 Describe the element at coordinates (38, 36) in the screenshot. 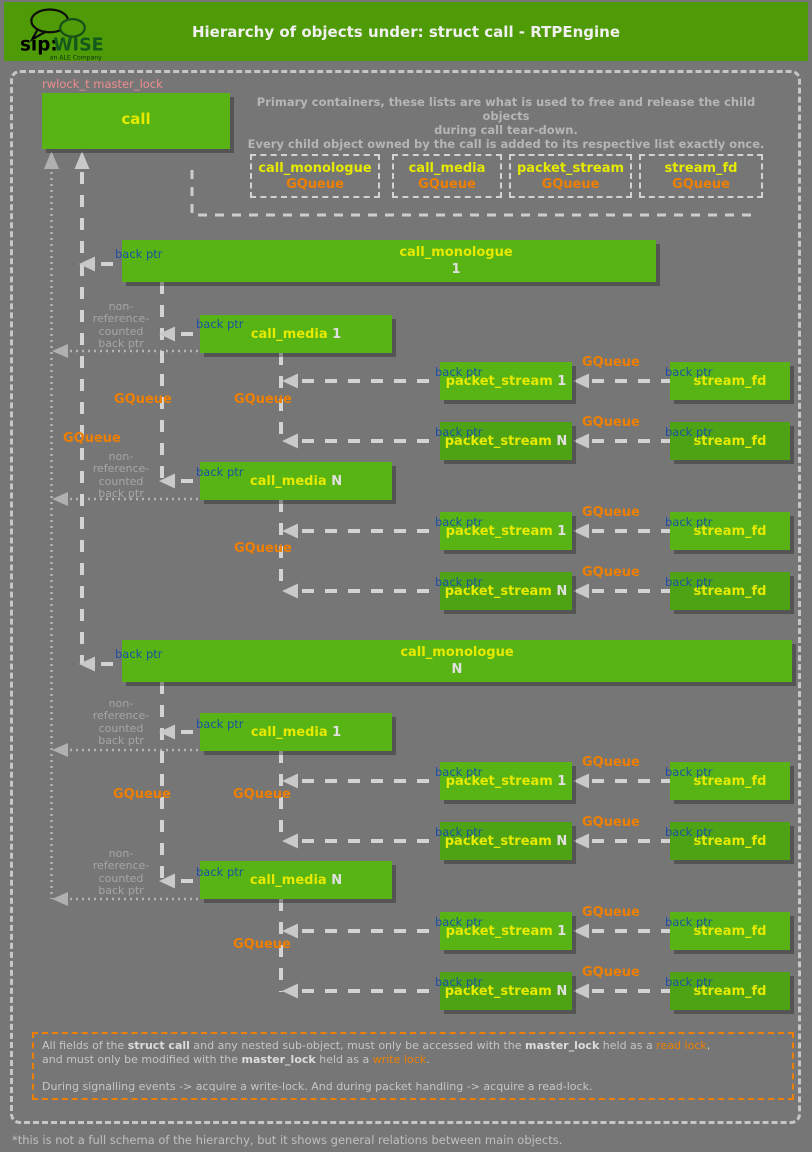

I see `logo-bubble-tail` at that location.